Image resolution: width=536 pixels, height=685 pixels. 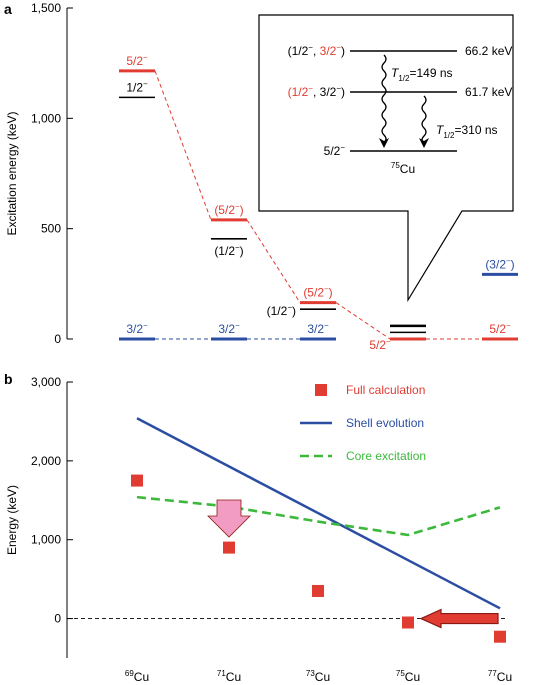 What do you see at coordinates (488, 92) in the screenshot?
I see `inset-energy-62: 61.7 keV` at bounding box center [488, 92].